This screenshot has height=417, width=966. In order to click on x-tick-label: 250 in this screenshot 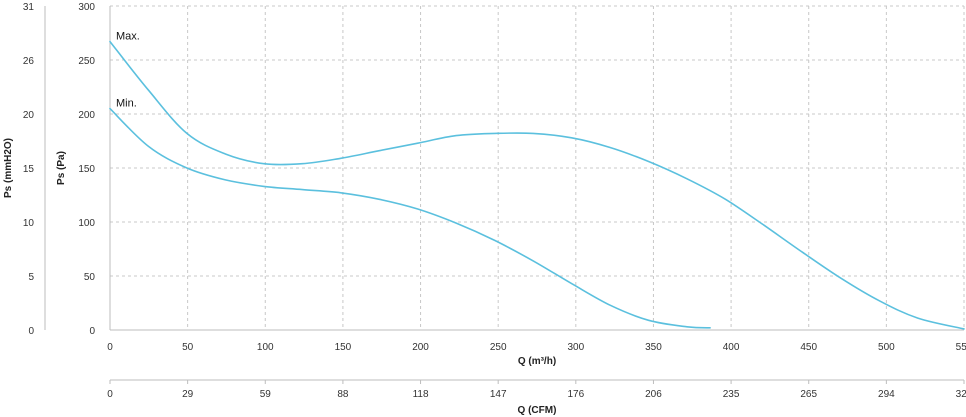, I will do `click(498, 347)`.